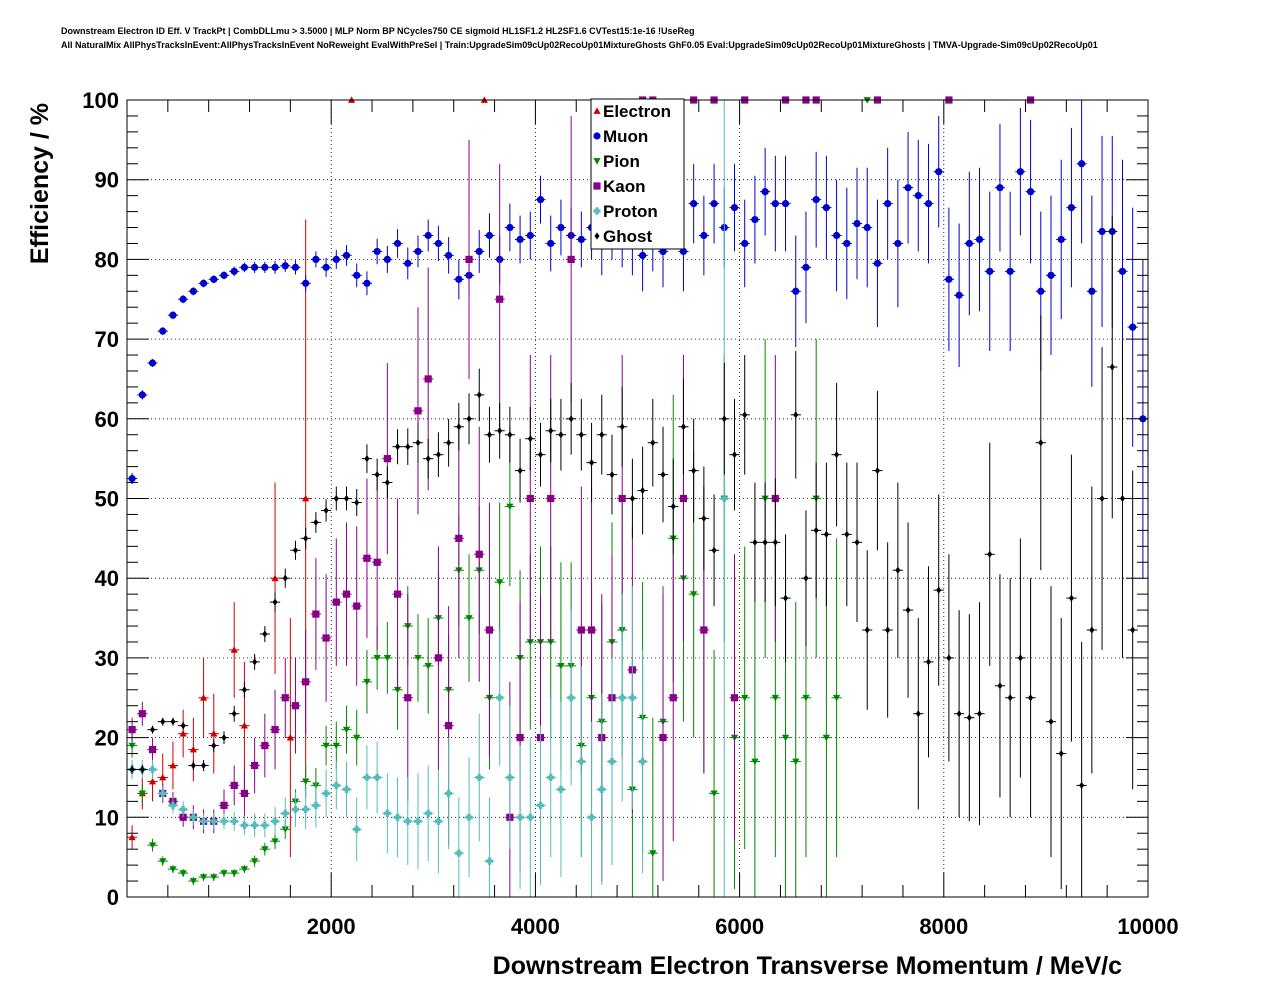  I want to click on legend-box, so click(637, 174).